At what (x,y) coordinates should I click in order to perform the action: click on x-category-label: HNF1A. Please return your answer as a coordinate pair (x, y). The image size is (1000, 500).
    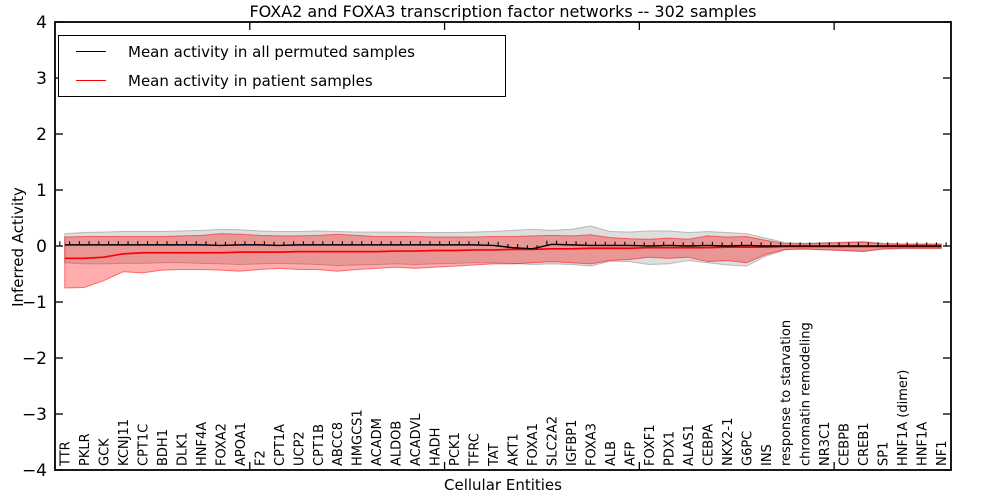
    Looking at the image, I should click on (923, 444).